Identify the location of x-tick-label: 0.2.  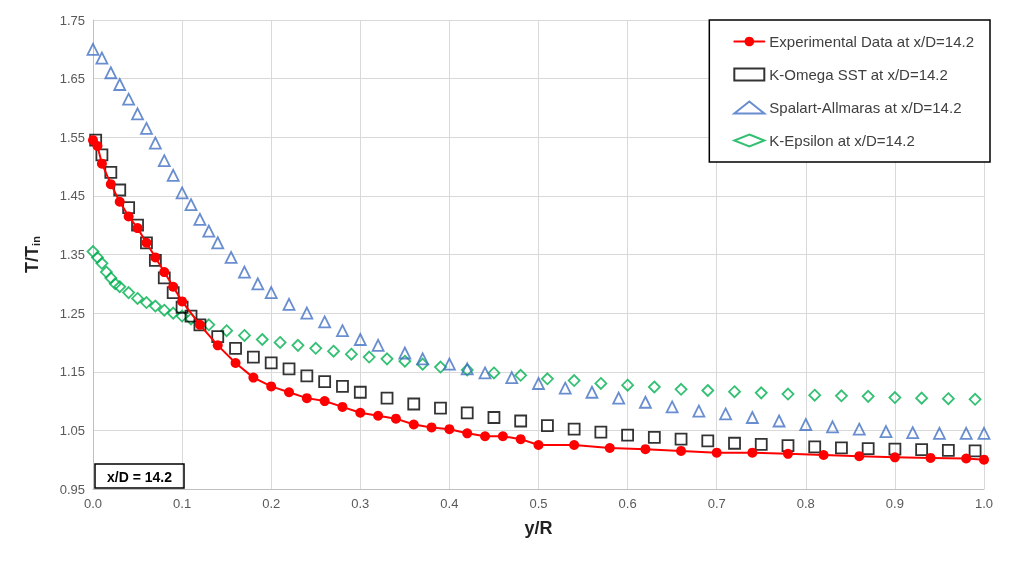
(271, 503).